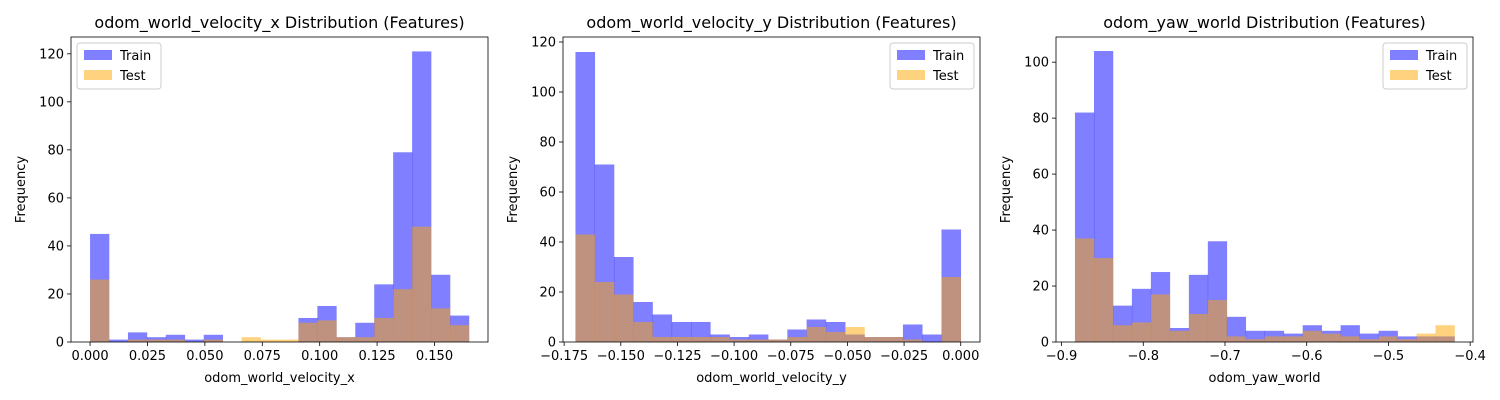 This screenshot has height=400, width=1500. What do you see at coordinates (319, 356) in the screenshot?
I see `x-tick-label: 0.100` at bounding box center [319, 356].